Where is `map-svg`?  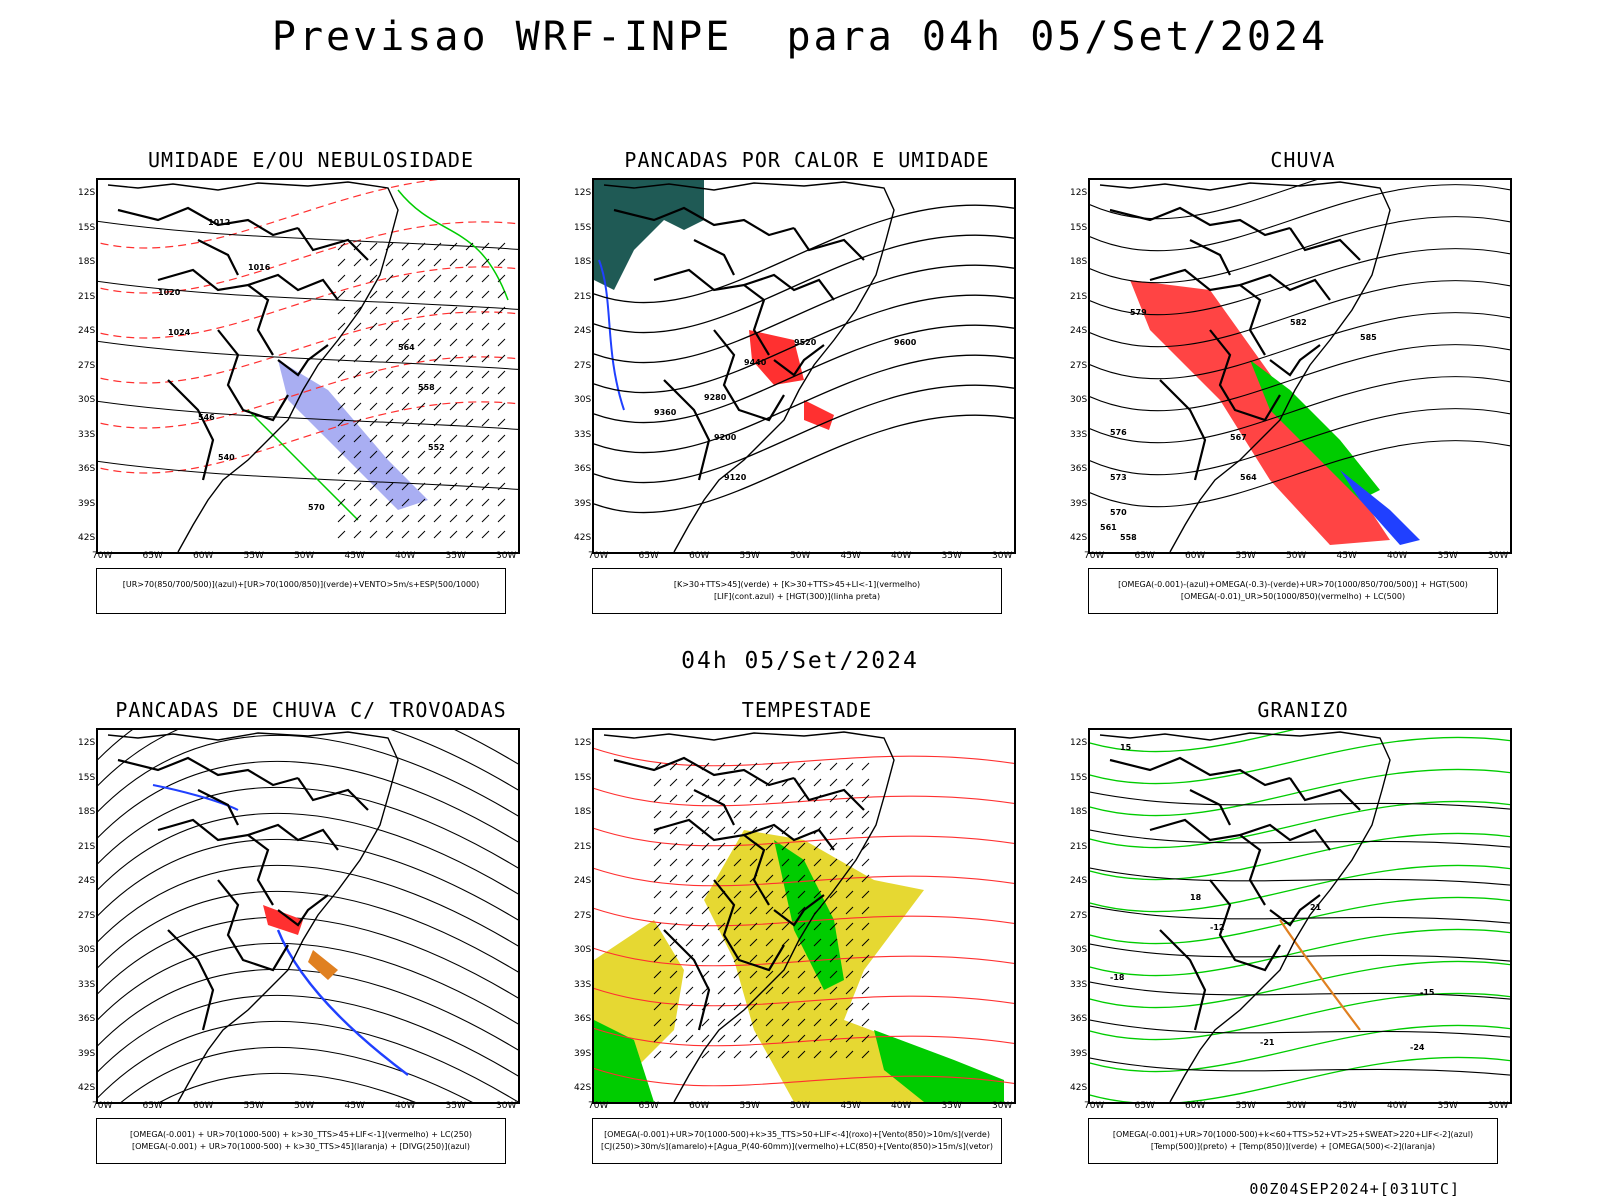
map-svg is located at coordinates (308, 916).